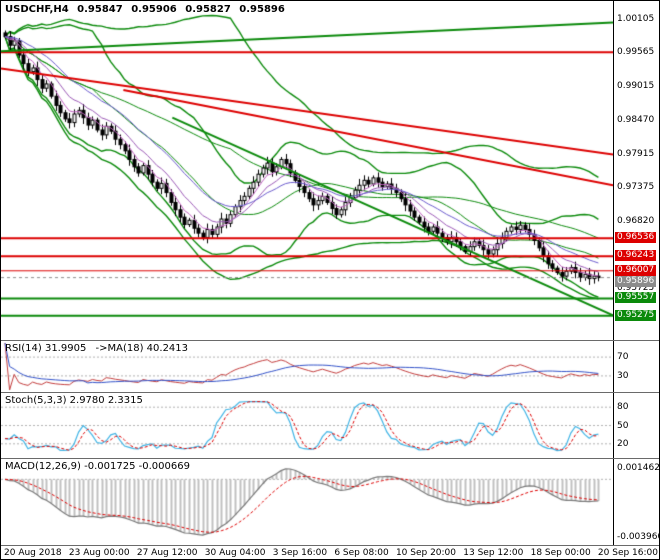 This screenshot has width=660, height=560. I want to click on price-axis-label: 0.96820, so click(636, 220).